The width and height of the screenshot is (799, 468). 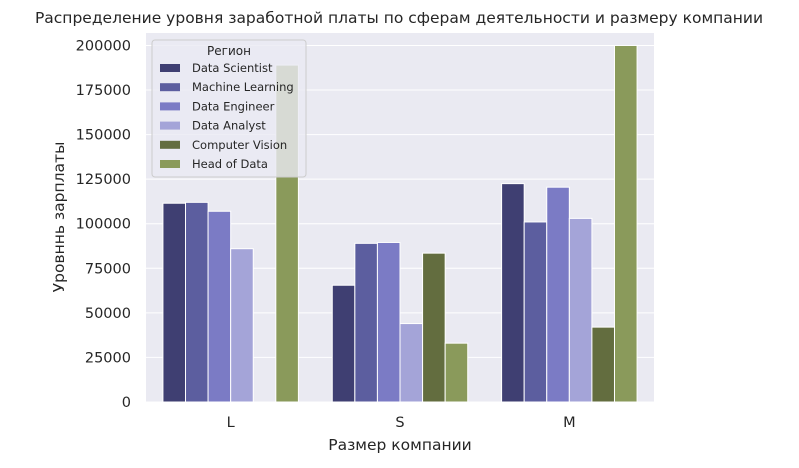 What do you see at coordinates (103, 91) in the screenshot?
I see `y-tick-label: 175000` at bounding box center [103, 91].